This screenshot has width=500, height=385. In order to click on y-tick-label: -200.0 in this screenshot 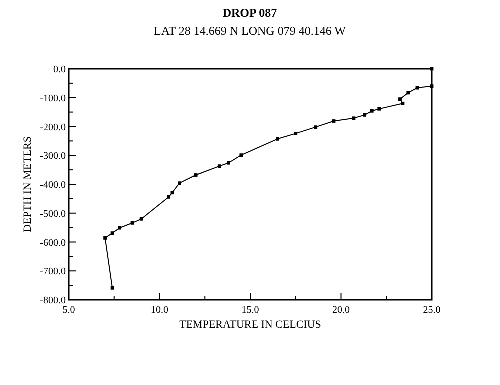, I will do `click(53, 128)`.